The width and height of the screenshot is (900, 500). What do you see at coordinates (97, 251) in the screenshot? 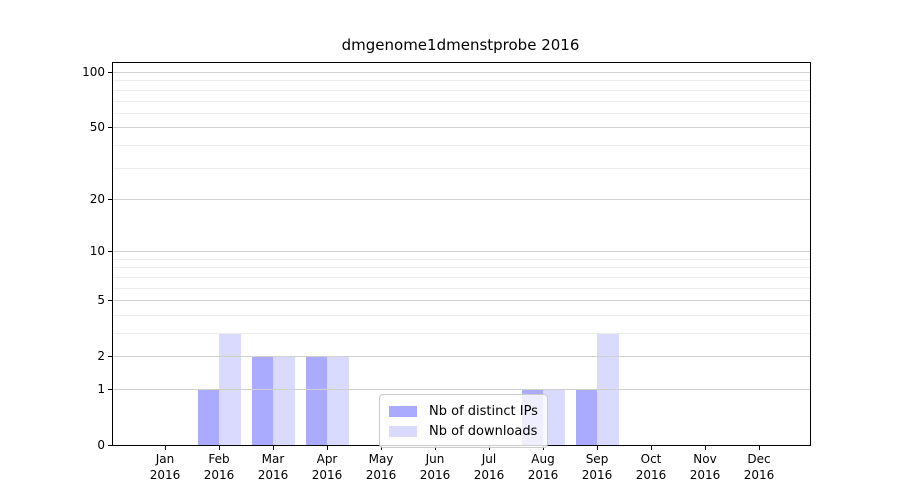
I see `y-axis-tick-label: 10` at bounding box center [97, 251].